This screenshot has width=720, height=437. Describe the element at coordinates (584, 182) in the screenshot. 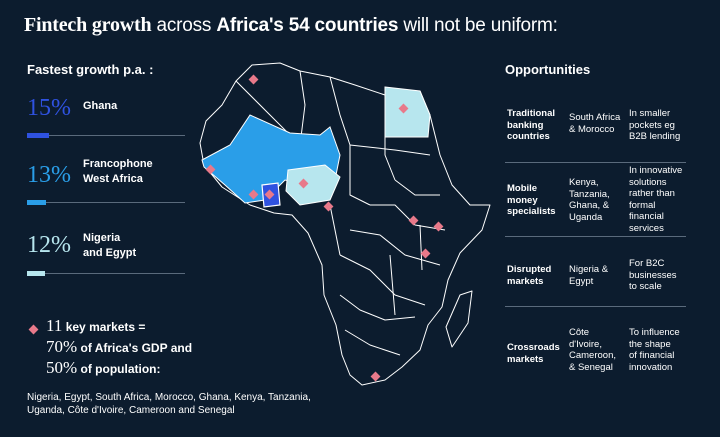

I see `opp-where-line: Kenya,` at that location.